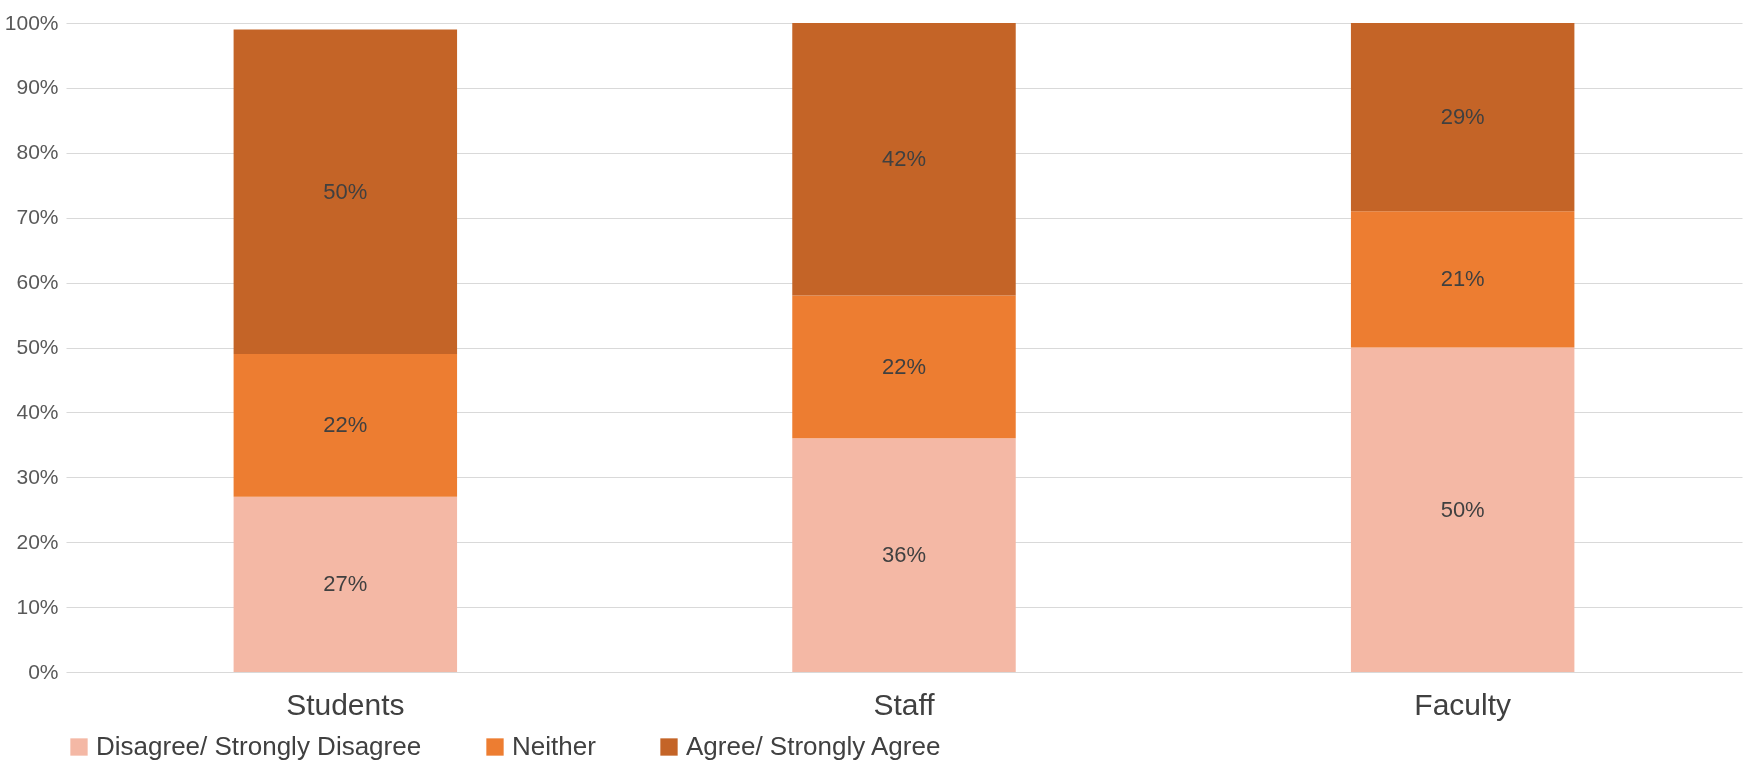 The height and width of the screenshot is (764, 1762). I want to click on x-tick-label: Students, so click(345, 704).